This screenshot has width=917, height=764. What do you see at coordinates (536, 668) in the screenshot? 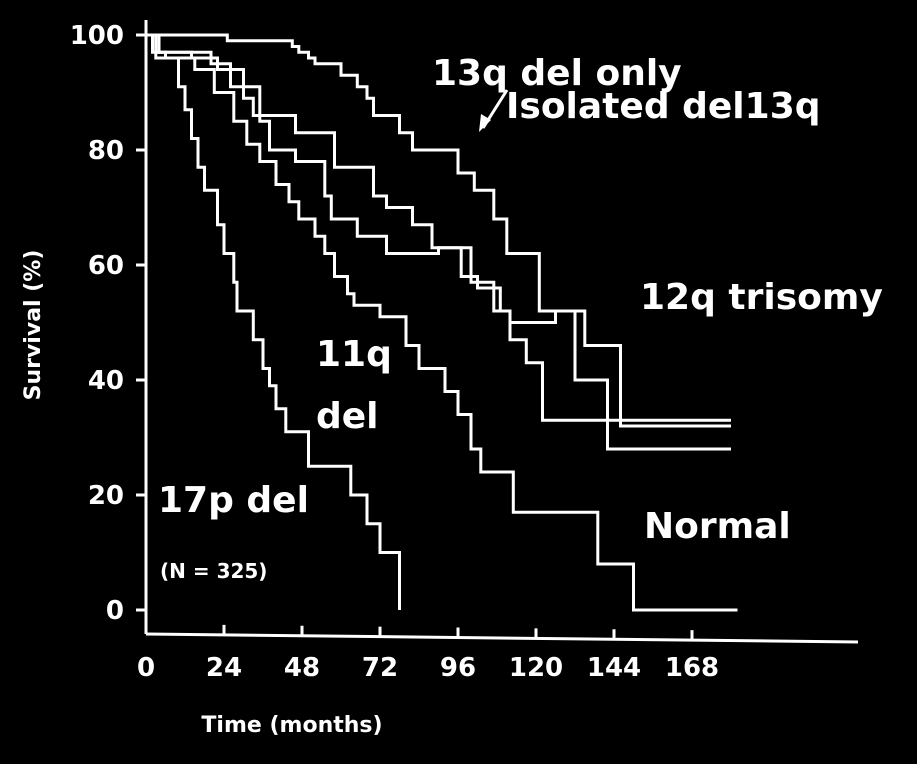
I see `x-tick-label: 120` at bounding box center [536, 668].